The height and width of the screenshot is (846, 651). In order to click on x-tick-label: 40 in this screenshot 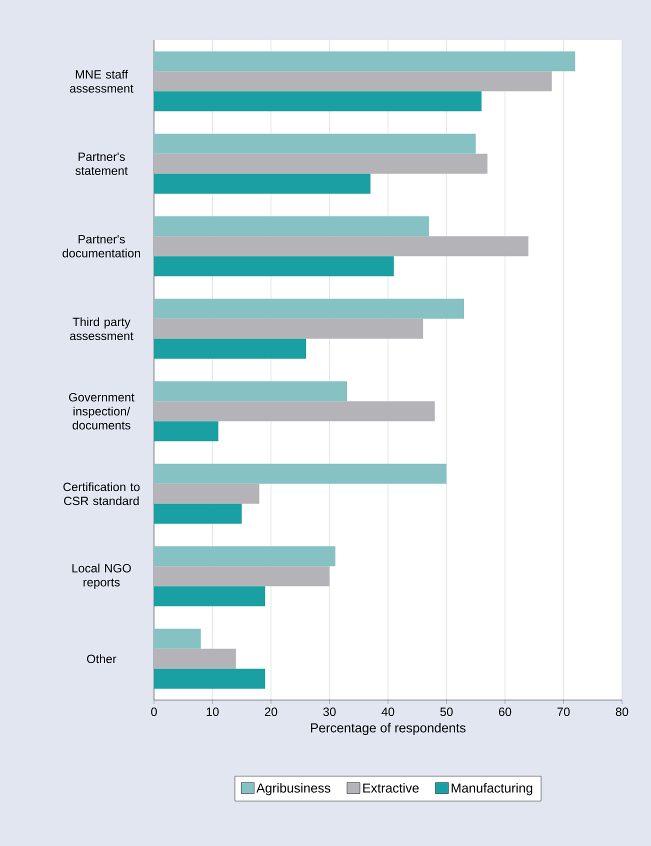, I will do `click(388, 712)`.